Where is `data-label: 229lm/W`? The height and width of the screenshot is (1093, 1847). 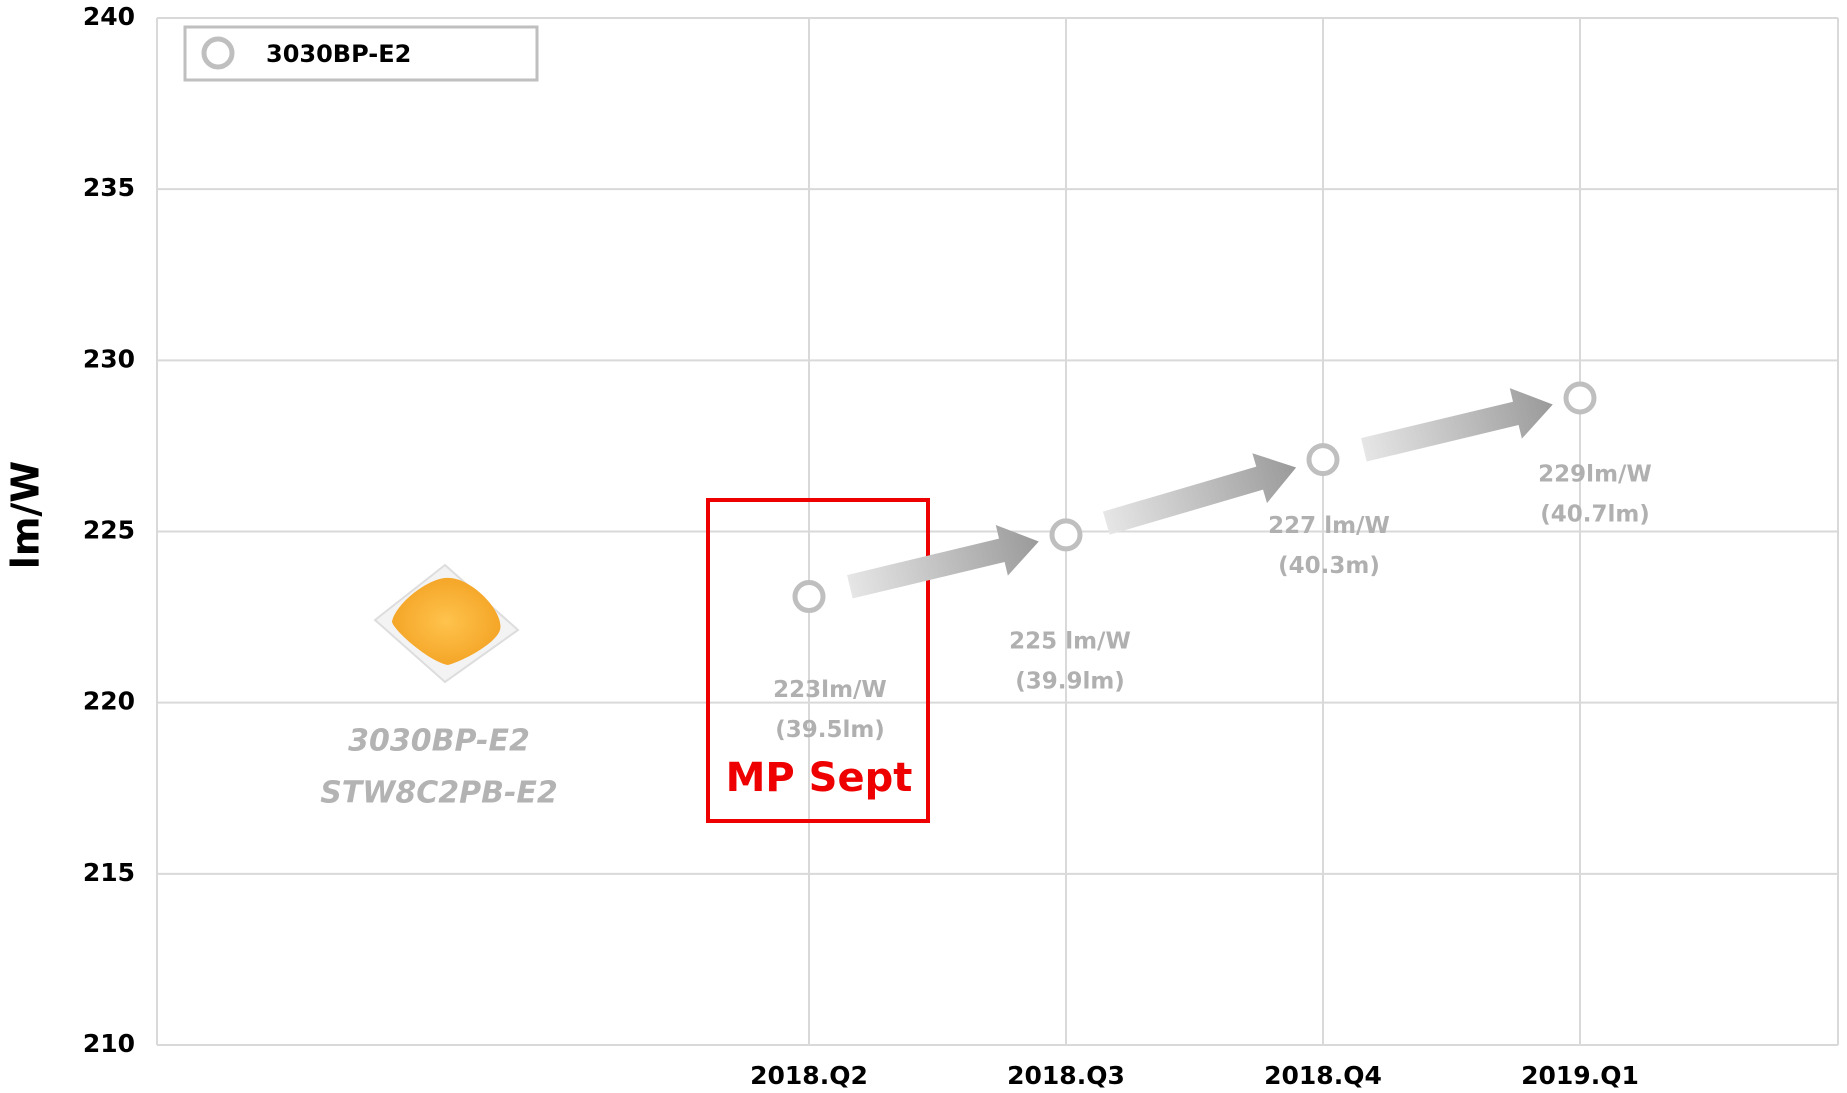
data-label: 229lm/W is located at coordinates (1595, 474).